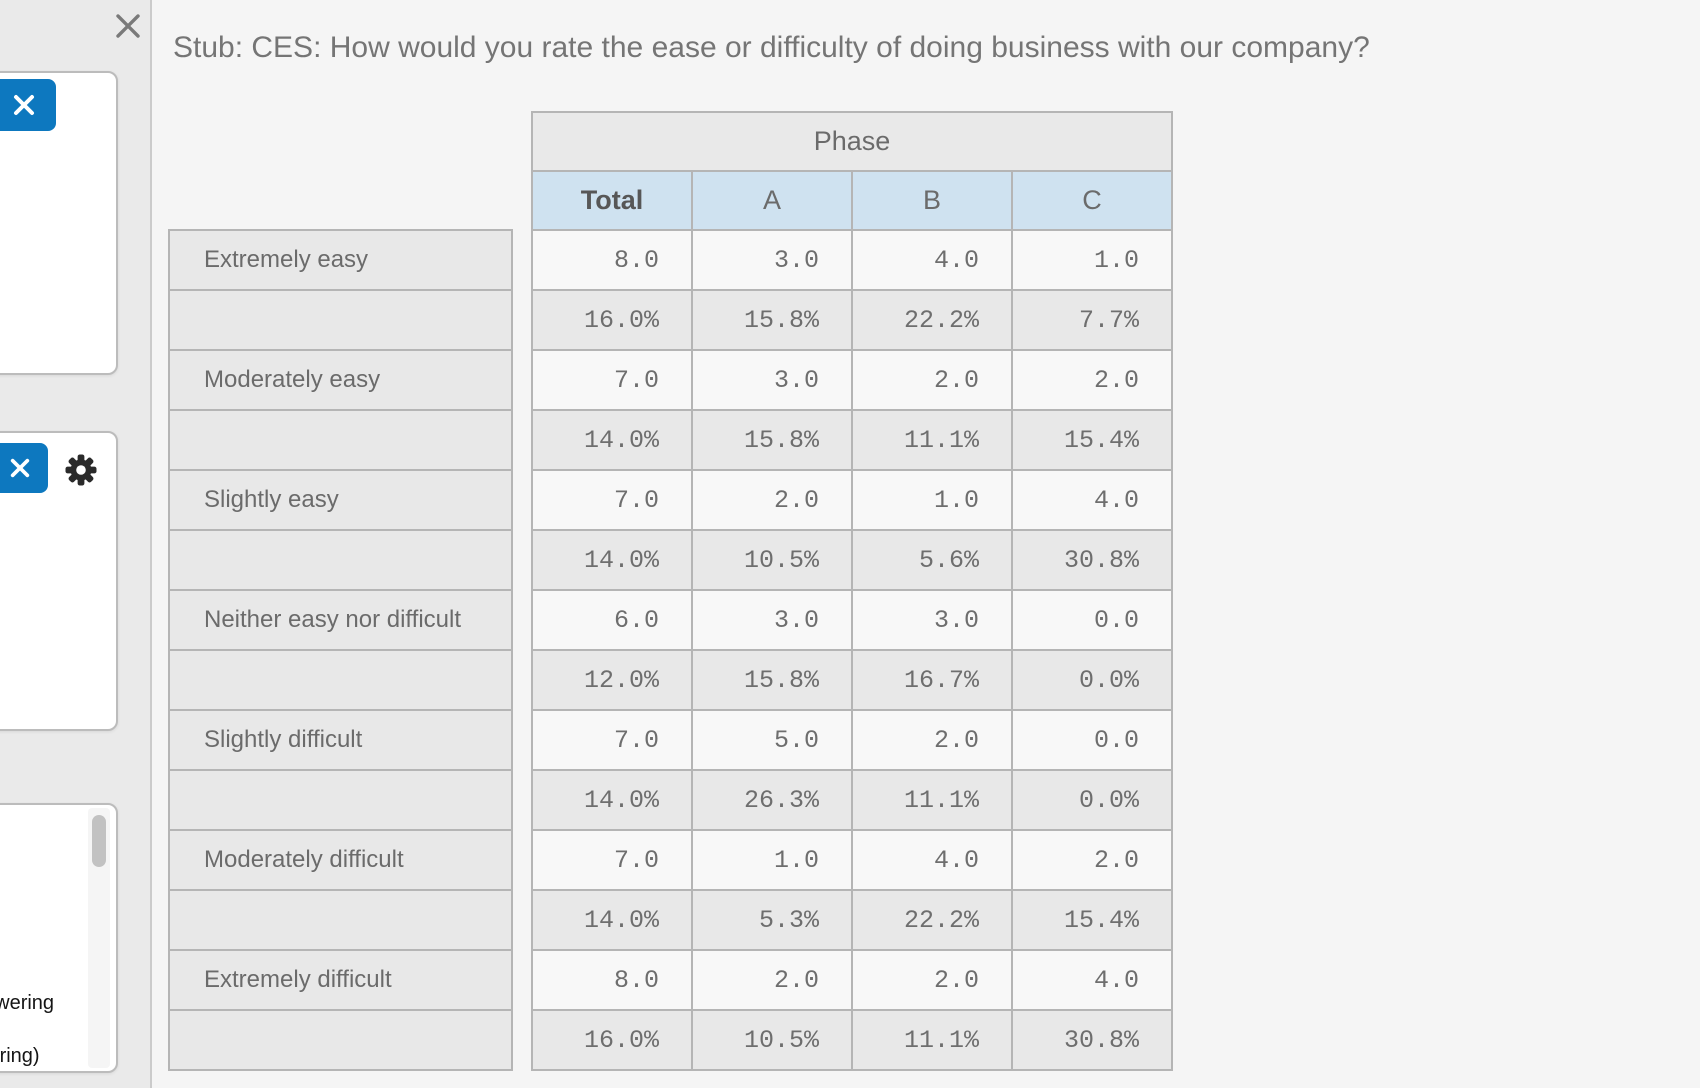 Image resolution: width=1700 pixels, height=1088 pixels. I want to click on value-cell: 5.3%, so click(772, 920).